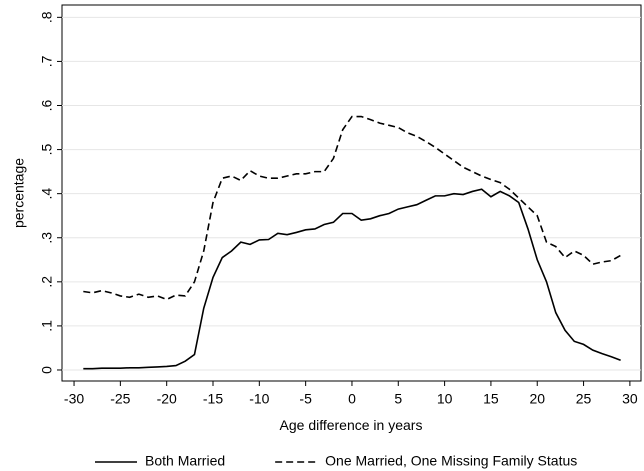 This screenshot has height=471, width=644. Describe the element at coordinates (120, 399) in the screenshot. I see `x-tick-label: -25` at that location.